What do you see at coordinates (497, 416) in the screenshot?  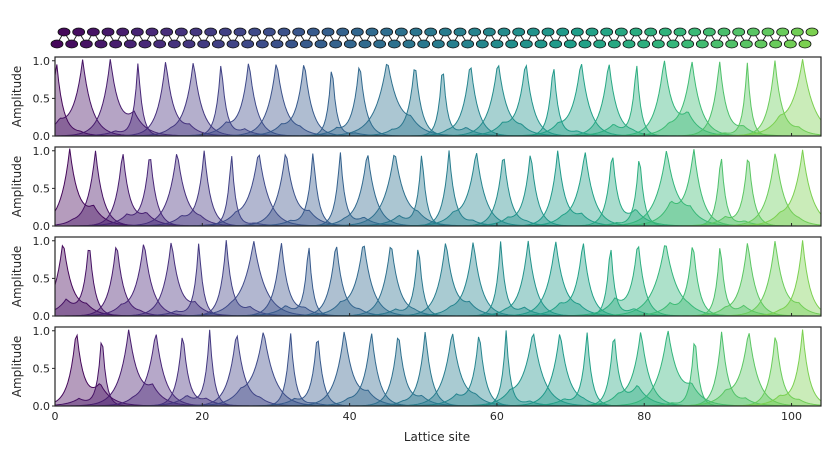 I see `x-tick-label: 60` at bounding box center [497, 416].